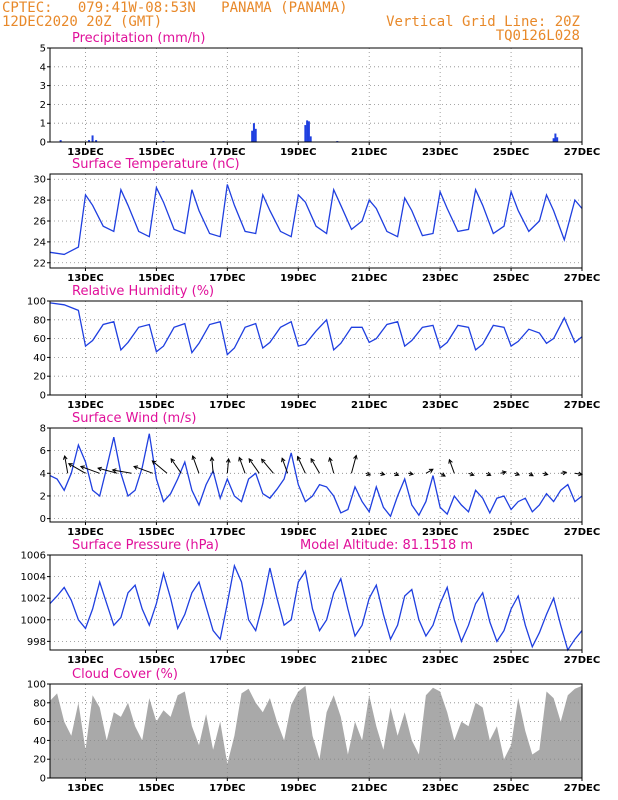 The width and height of the screenshot is (618, 800). What do you see at coordinates (316, 607) in the screenshot?
I see `pressure-line` at bounding box center [316, 607].